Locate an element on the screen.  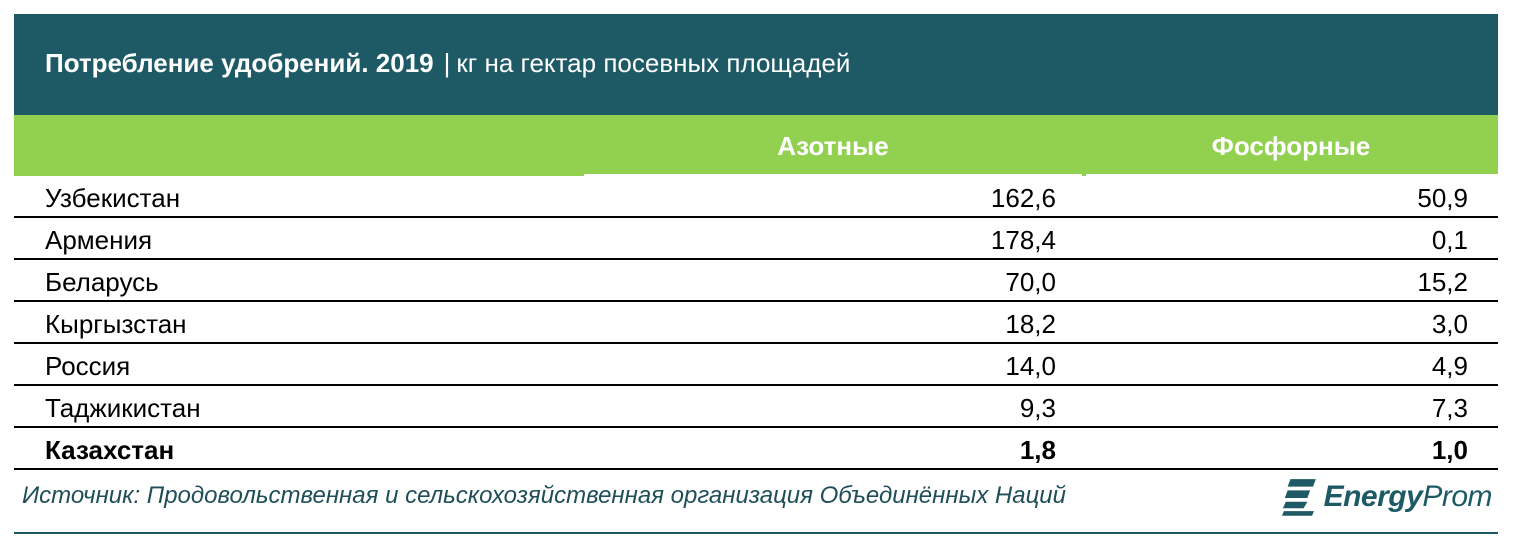
title-unit: кг на гектар посевных площадей is located at coordinates (653, 63).